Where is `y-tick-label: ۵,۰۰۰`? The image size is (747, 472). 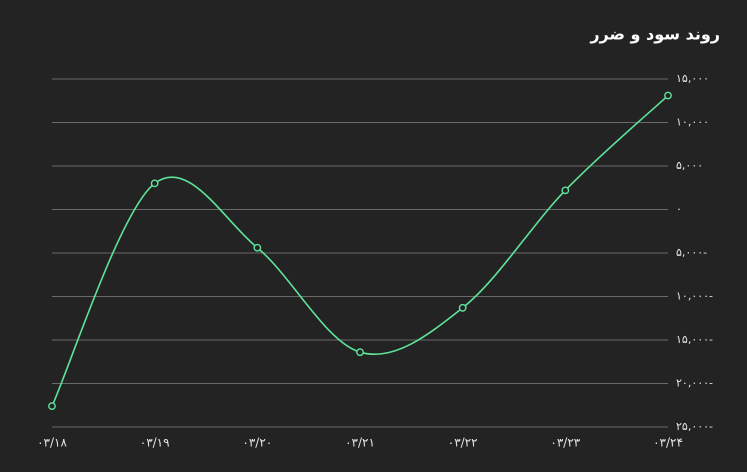 y-tick-label: ۵,۰۰۰ is located at coordinates (689, 165).